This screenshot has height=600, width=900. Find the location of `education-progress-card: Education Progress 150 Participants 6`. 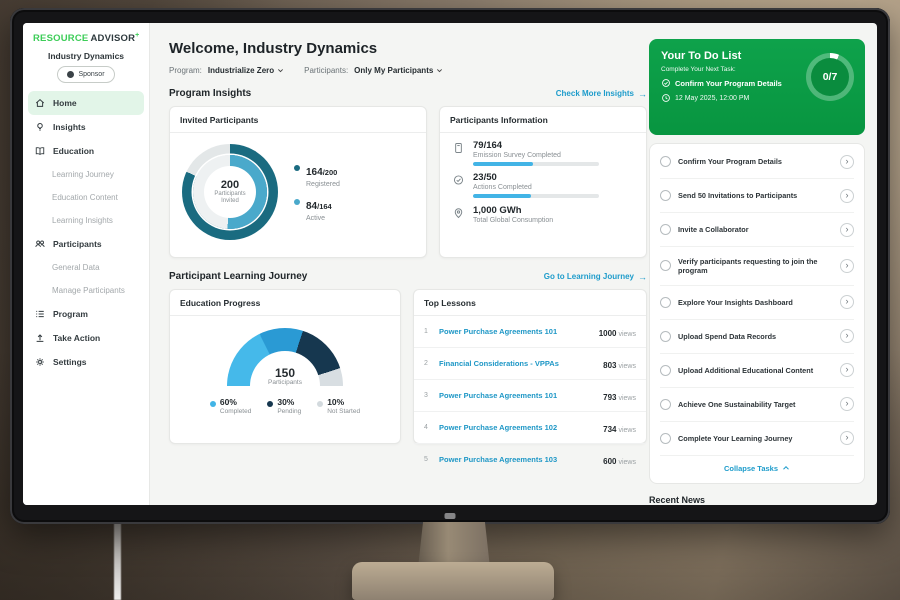

education-progress-card: Education Progress 150 Participants 6 is located at coordinates (285, 366).